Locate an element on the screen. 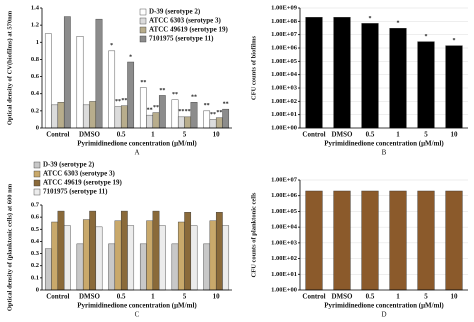  y-axis-label: CFU counts of planktonic cells is located at coordinates (253, 234).